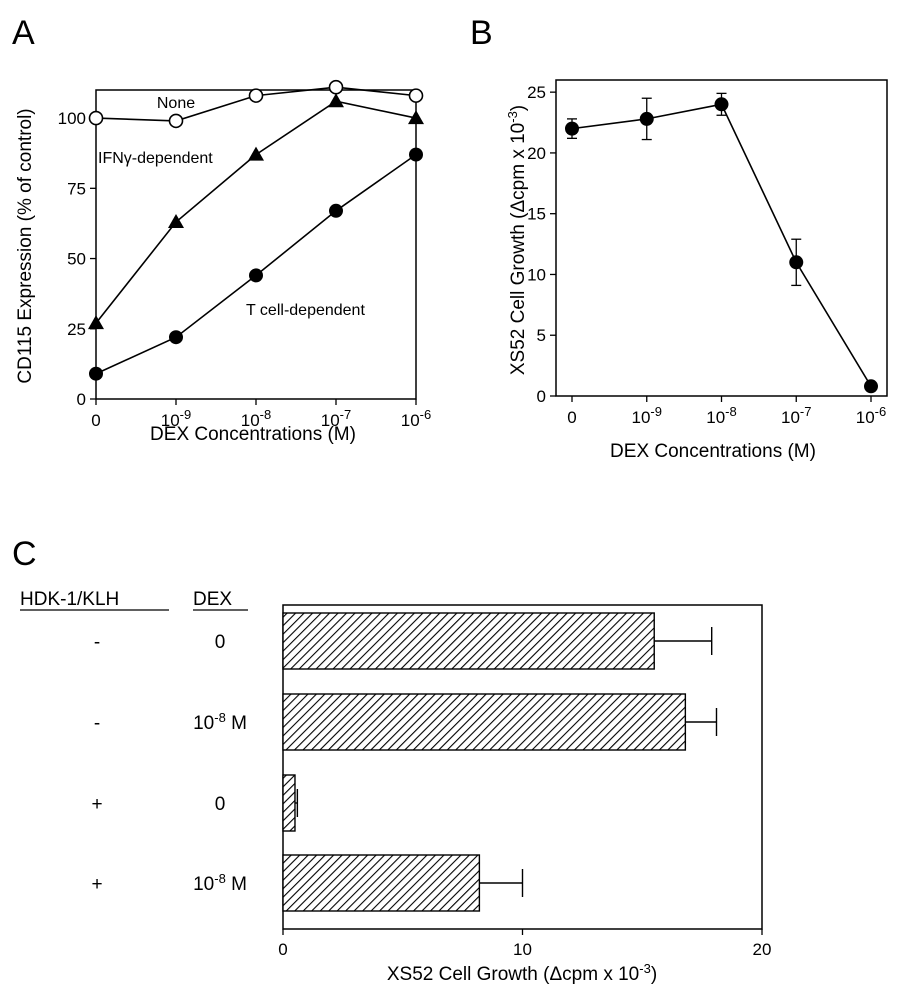  Describe the element at coordinates (426, 414) in the screenshot. I see `panel-a-x-tick-label-exp: -6` at that location.